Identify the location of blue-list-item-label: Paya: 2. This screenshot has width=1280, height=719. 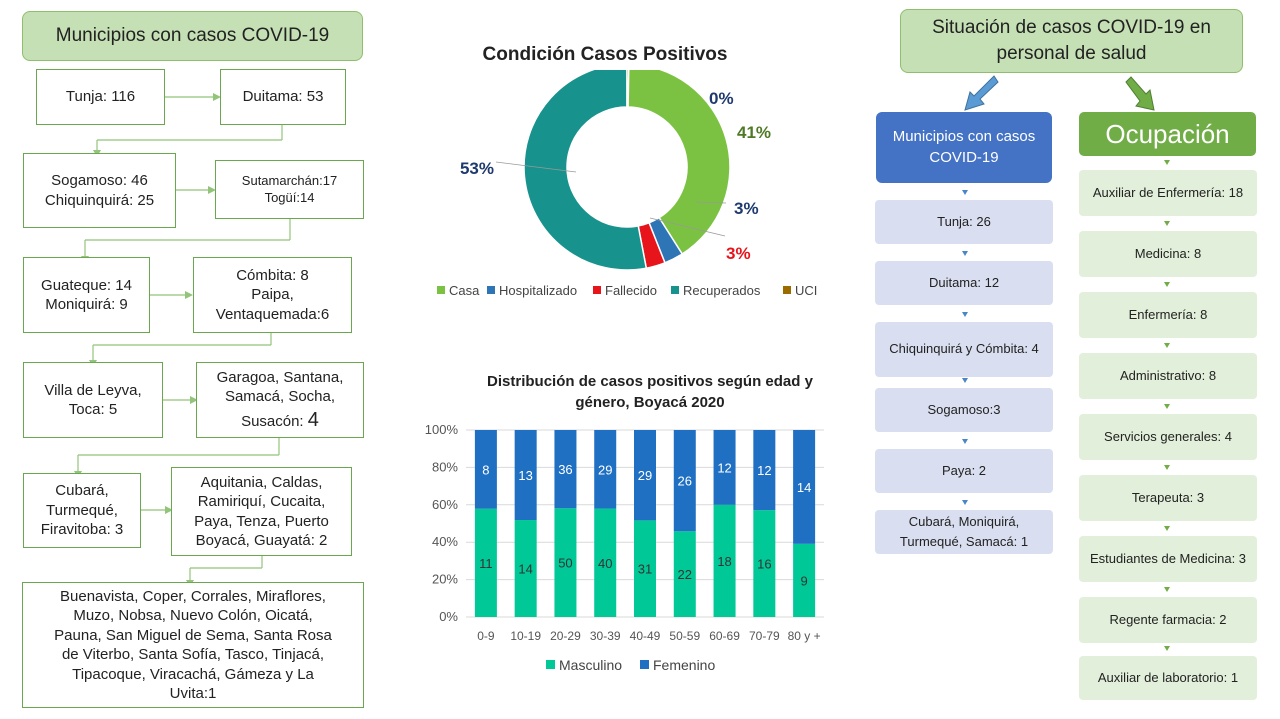
(964, 470).